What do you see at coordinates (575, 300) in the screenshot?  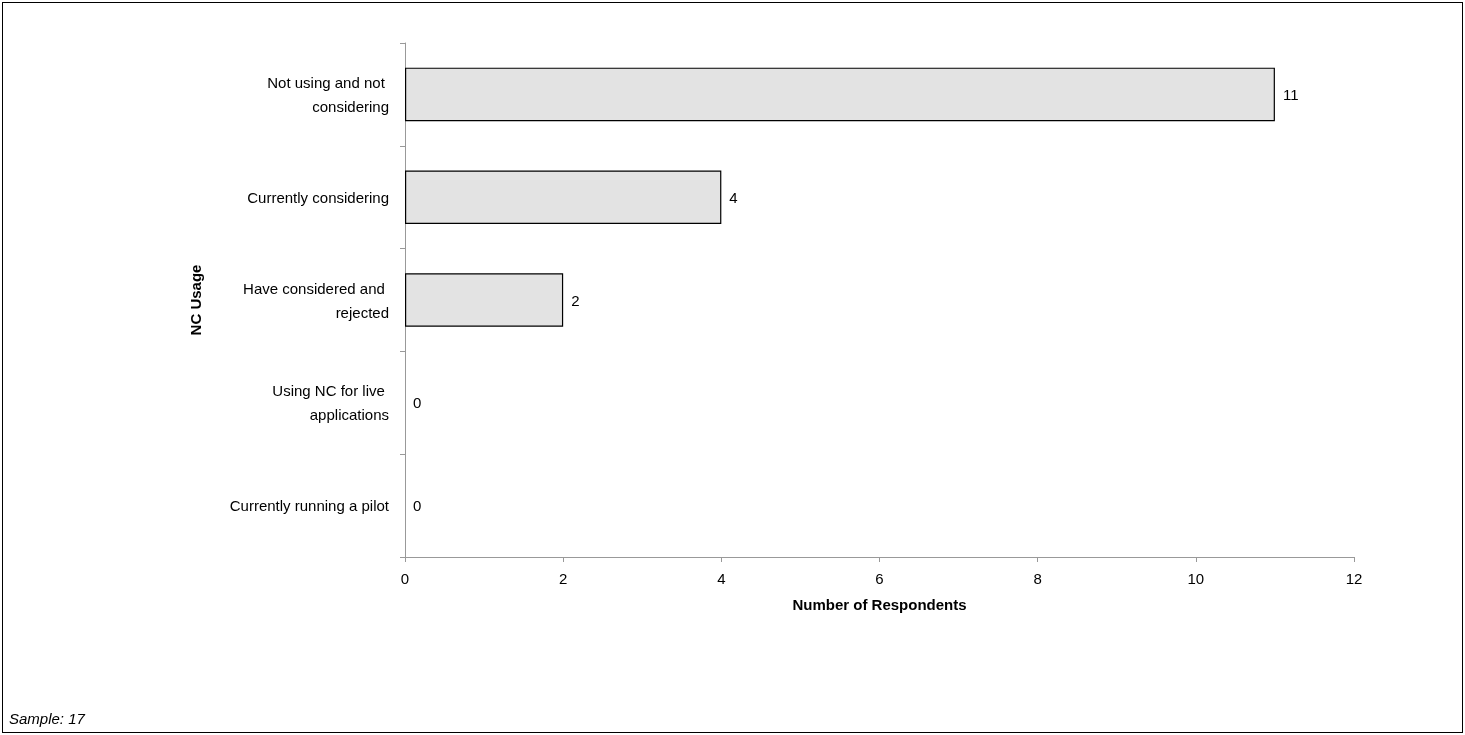 I see `data-label: 2` at bounding box center [575, 300].